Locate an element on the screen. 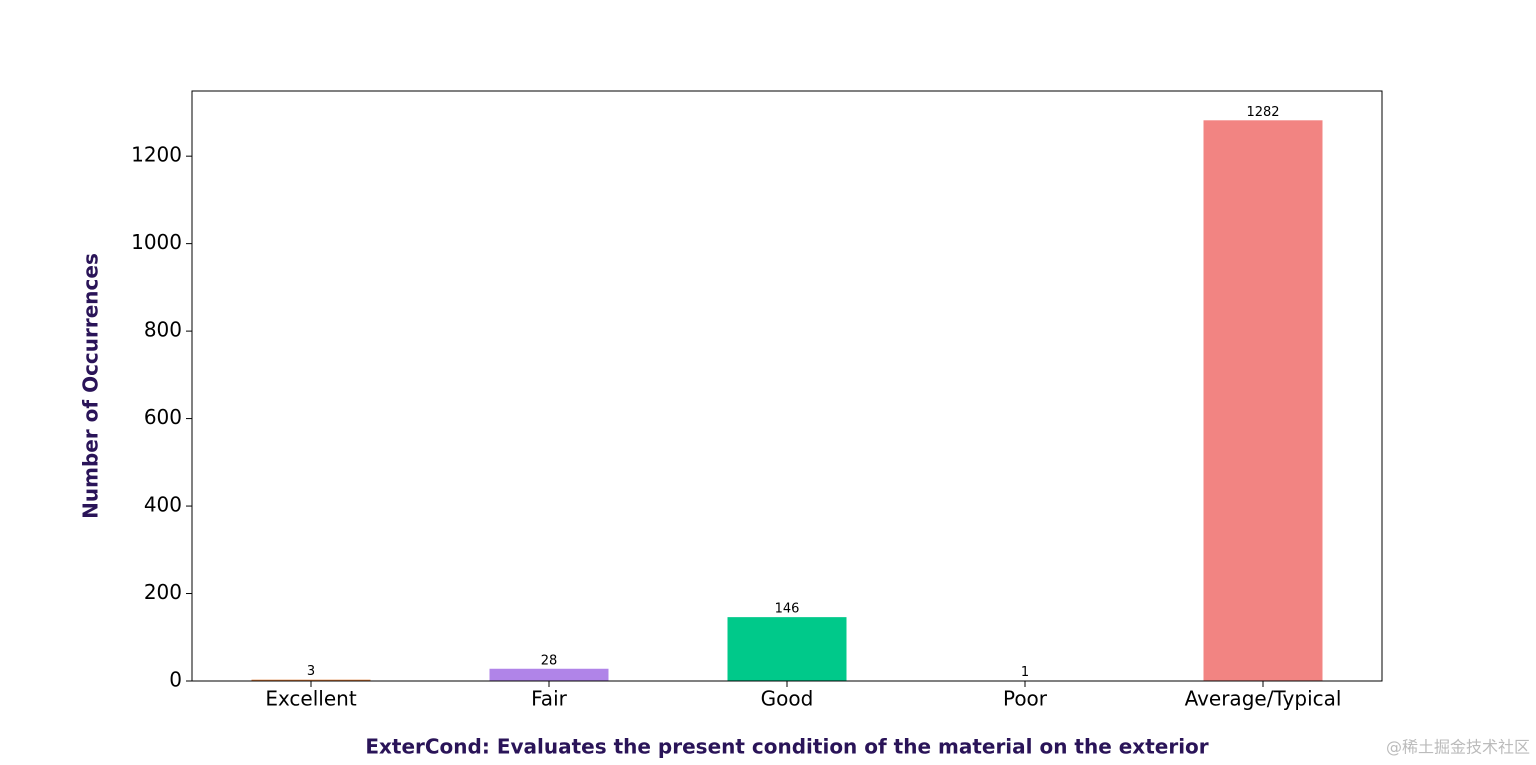 The height and width of the screenshot is (765, 1536). x-tick-label: Excellent is located at coordinates (311, 699).